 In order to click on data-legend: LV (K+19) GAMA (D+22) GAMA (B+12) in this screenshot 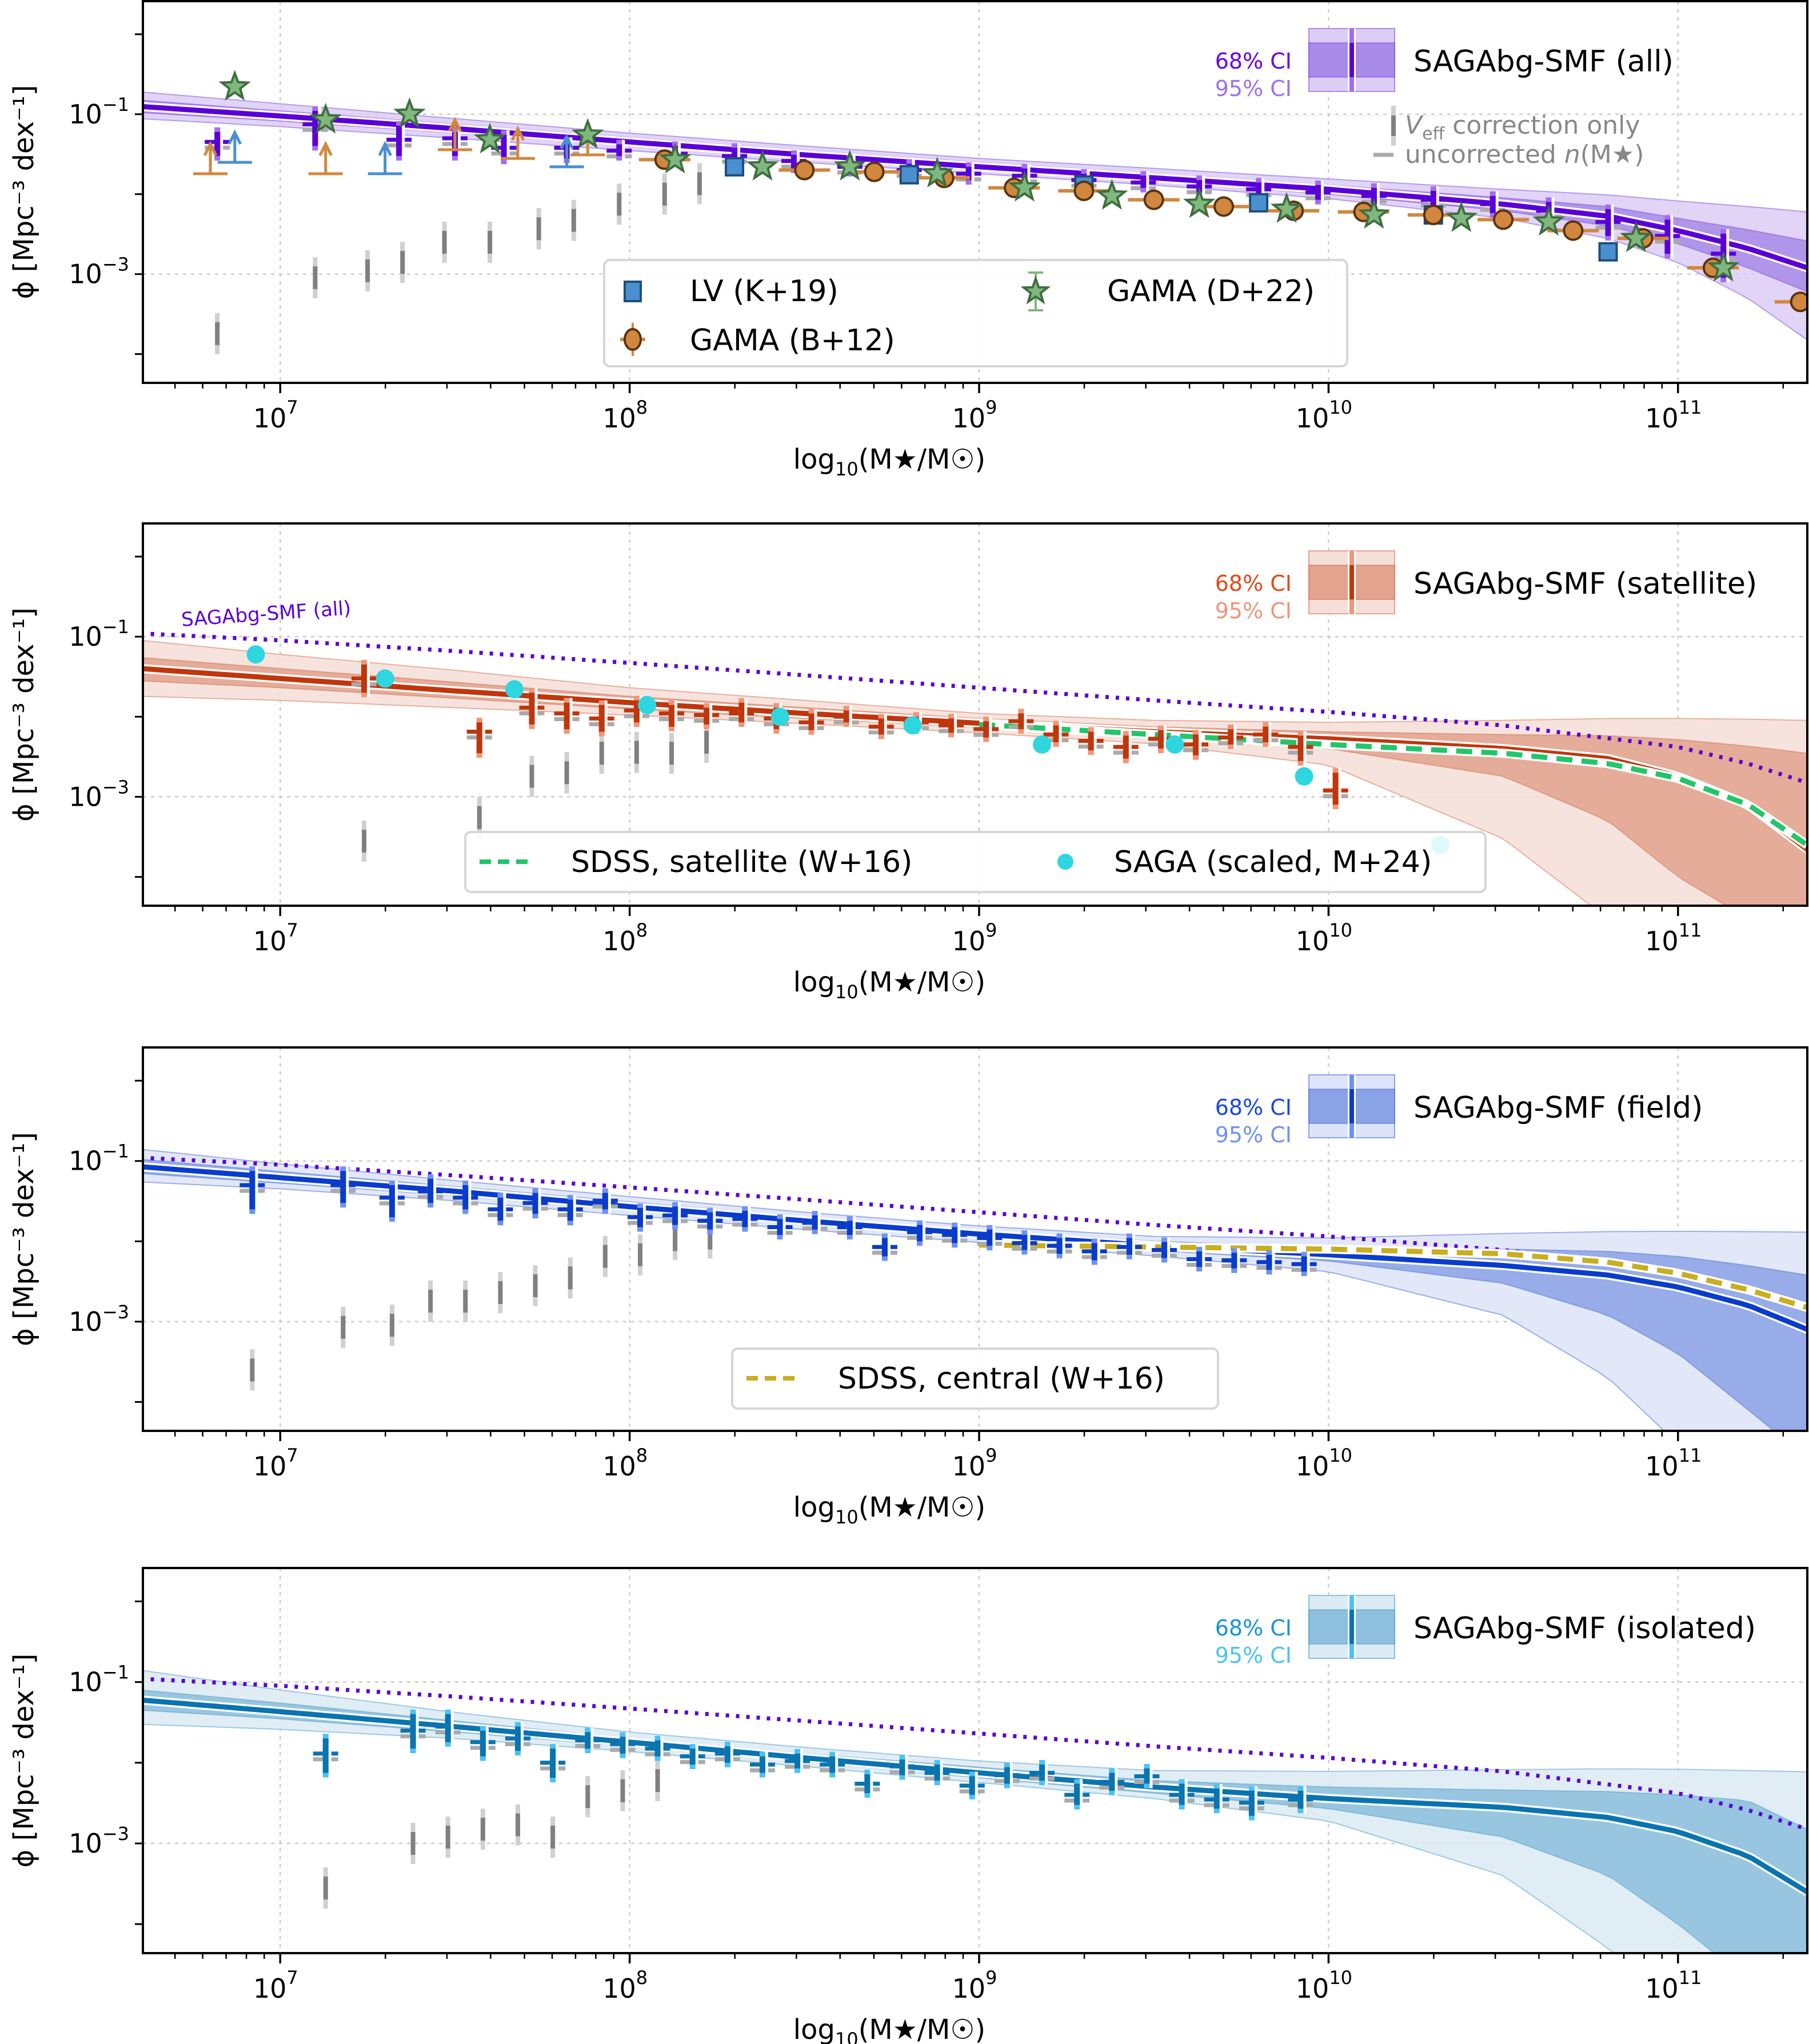, I will do `click(975, 313)`.